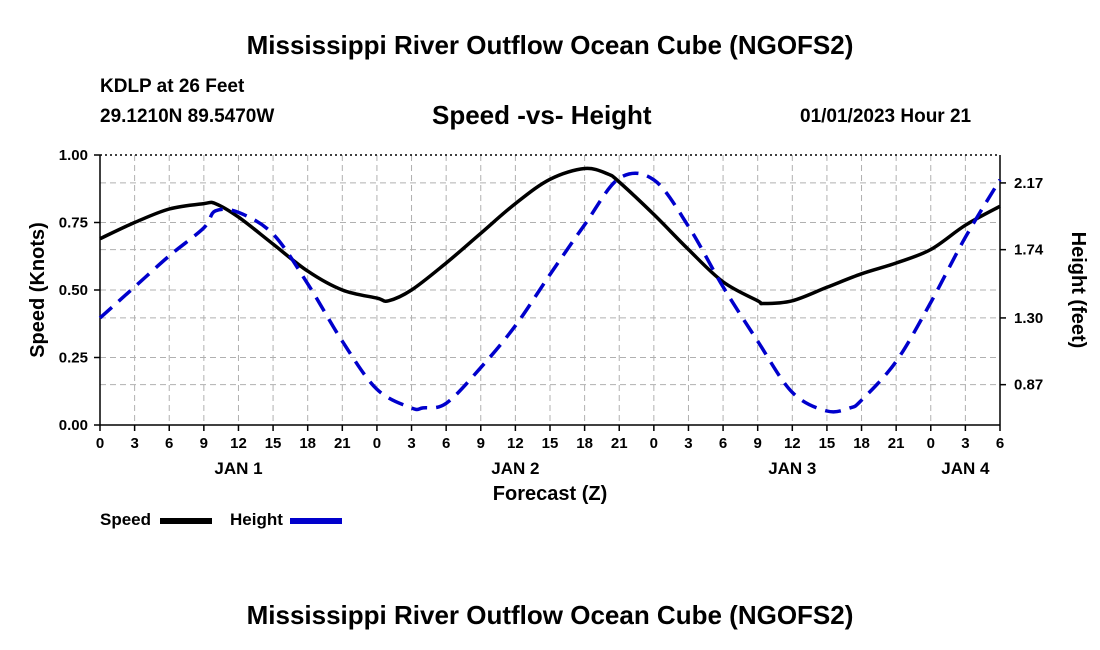 The image size is (1100, 650). Describe the element at coordinates (73, 290) in the screenshot. I see `y-tick-label: 0.50` at that location.